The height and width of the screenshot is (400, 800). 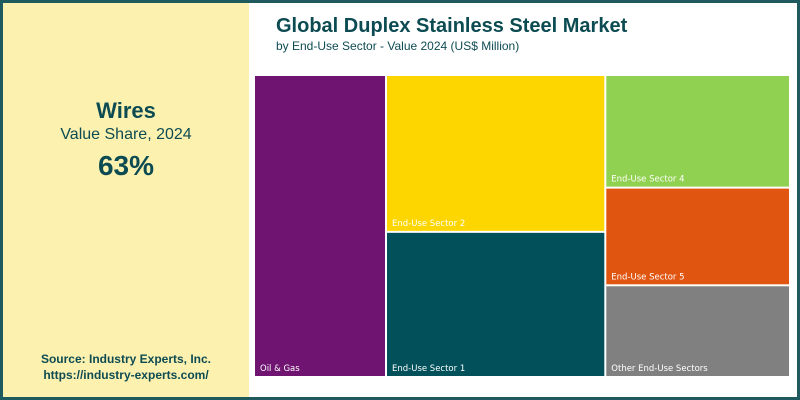 I want to click on treemap-label-oil-gas: Oil & Gas, so click(x=280, y=369).